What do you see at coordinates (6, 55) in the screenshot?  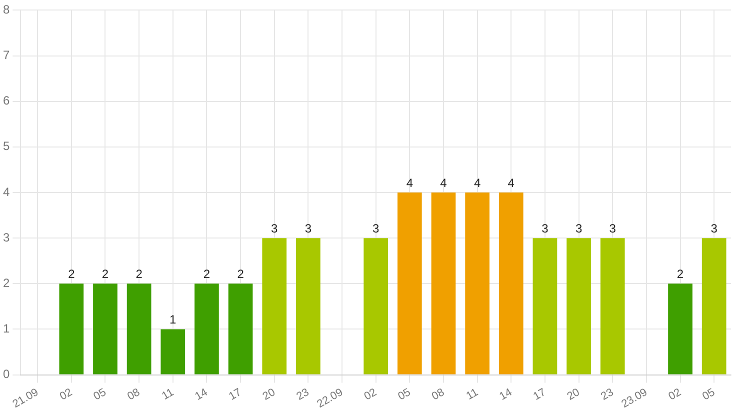 I see `y-tick-label: 7` at bounding box center [6, 55].